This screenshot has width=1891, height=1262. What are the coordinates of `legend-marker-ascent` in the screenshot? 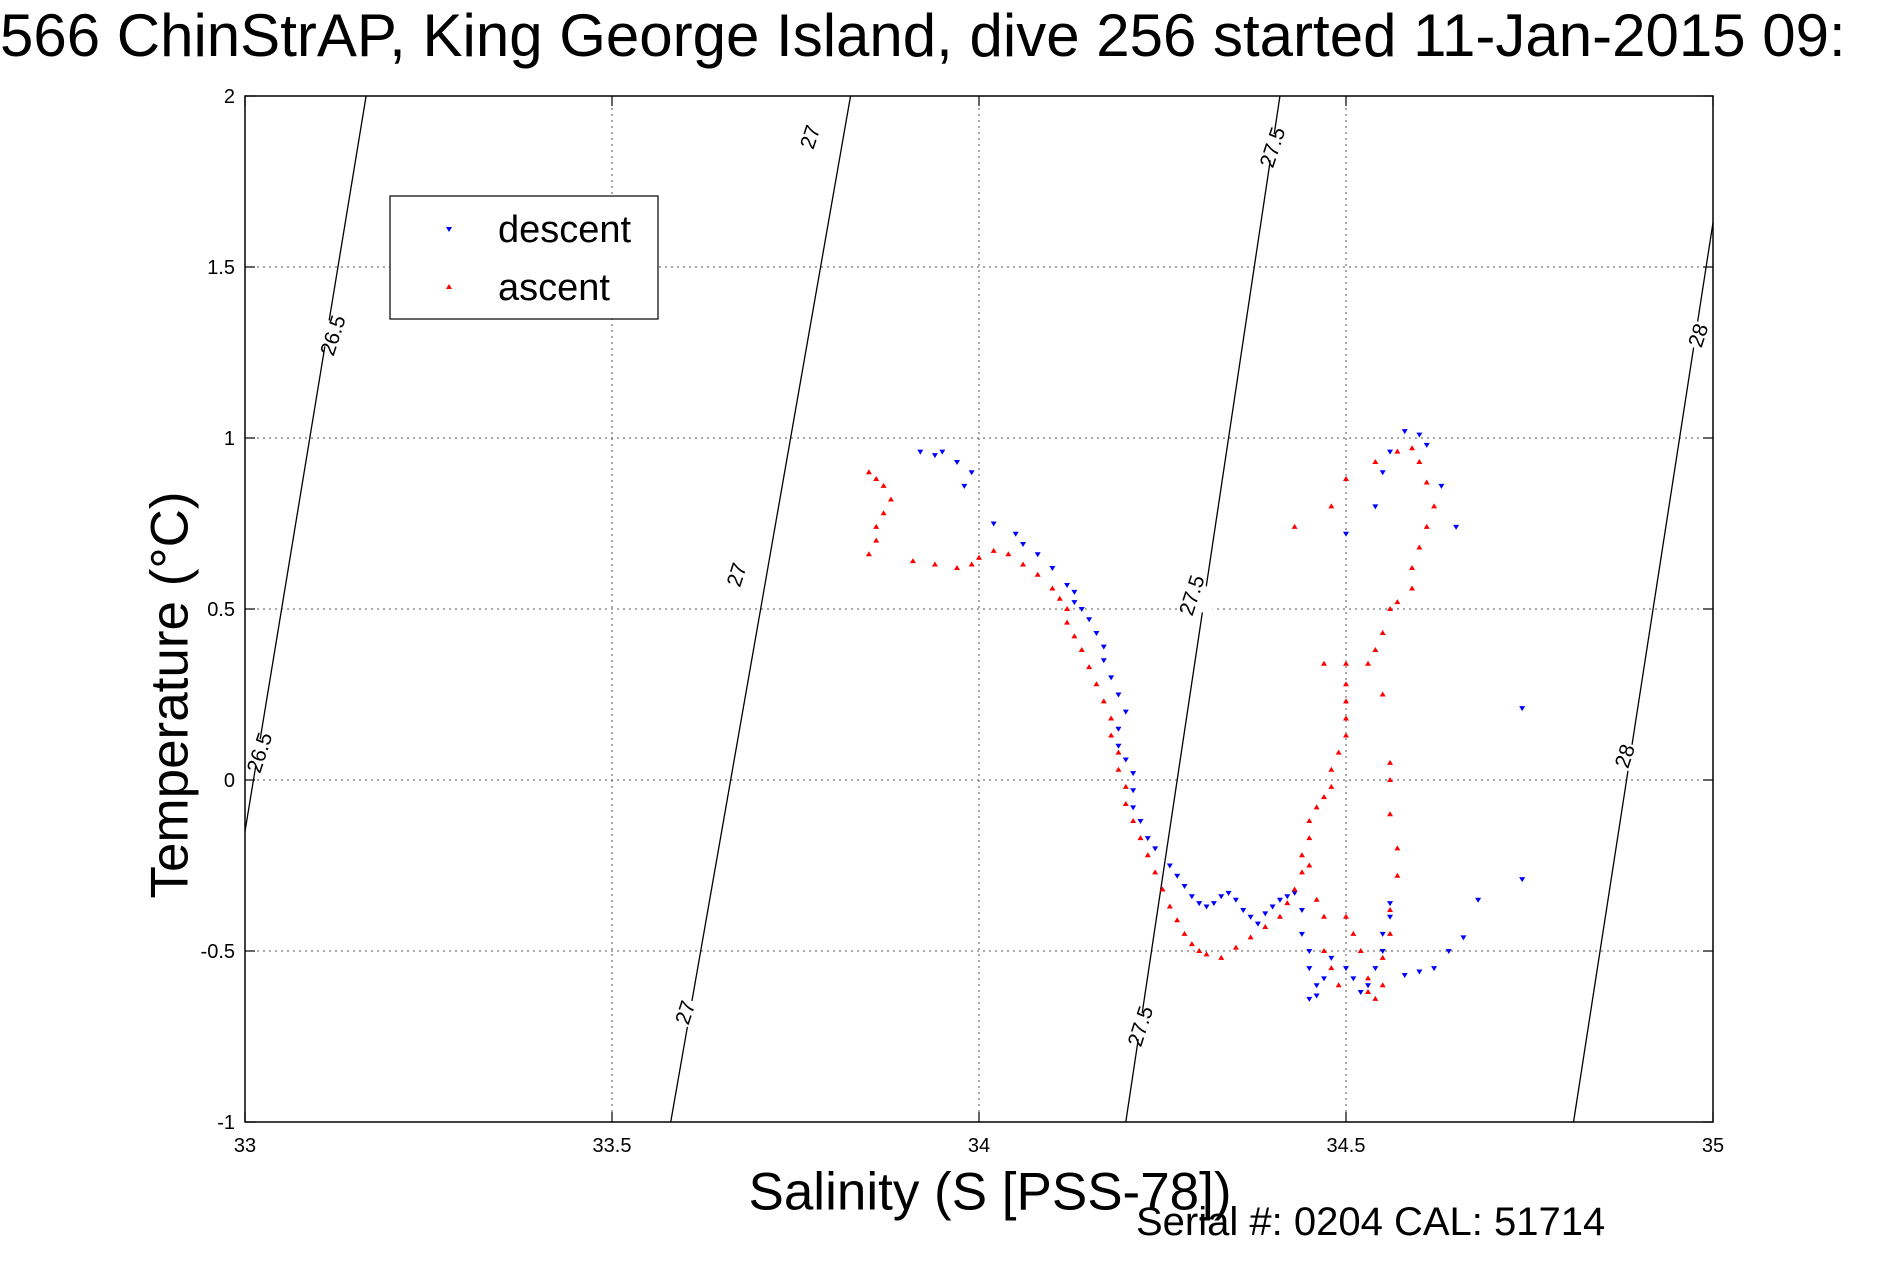 It's located at (449, 286).